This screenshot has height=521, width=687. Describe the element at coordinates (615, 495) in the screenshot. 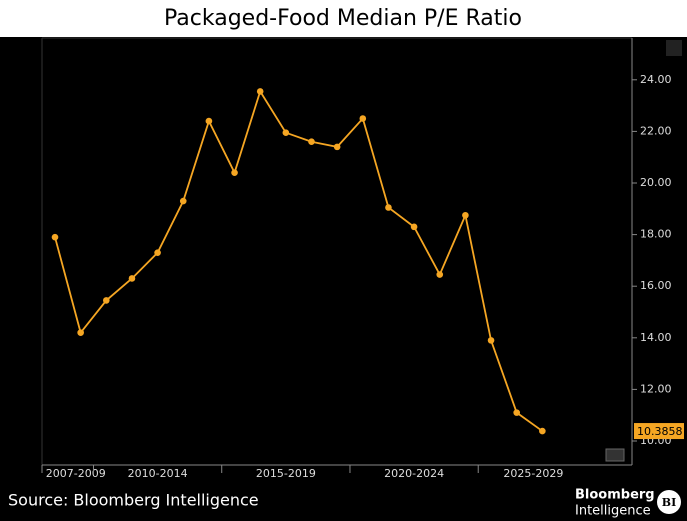

I see `brand-line: Bloomberg` at that location.